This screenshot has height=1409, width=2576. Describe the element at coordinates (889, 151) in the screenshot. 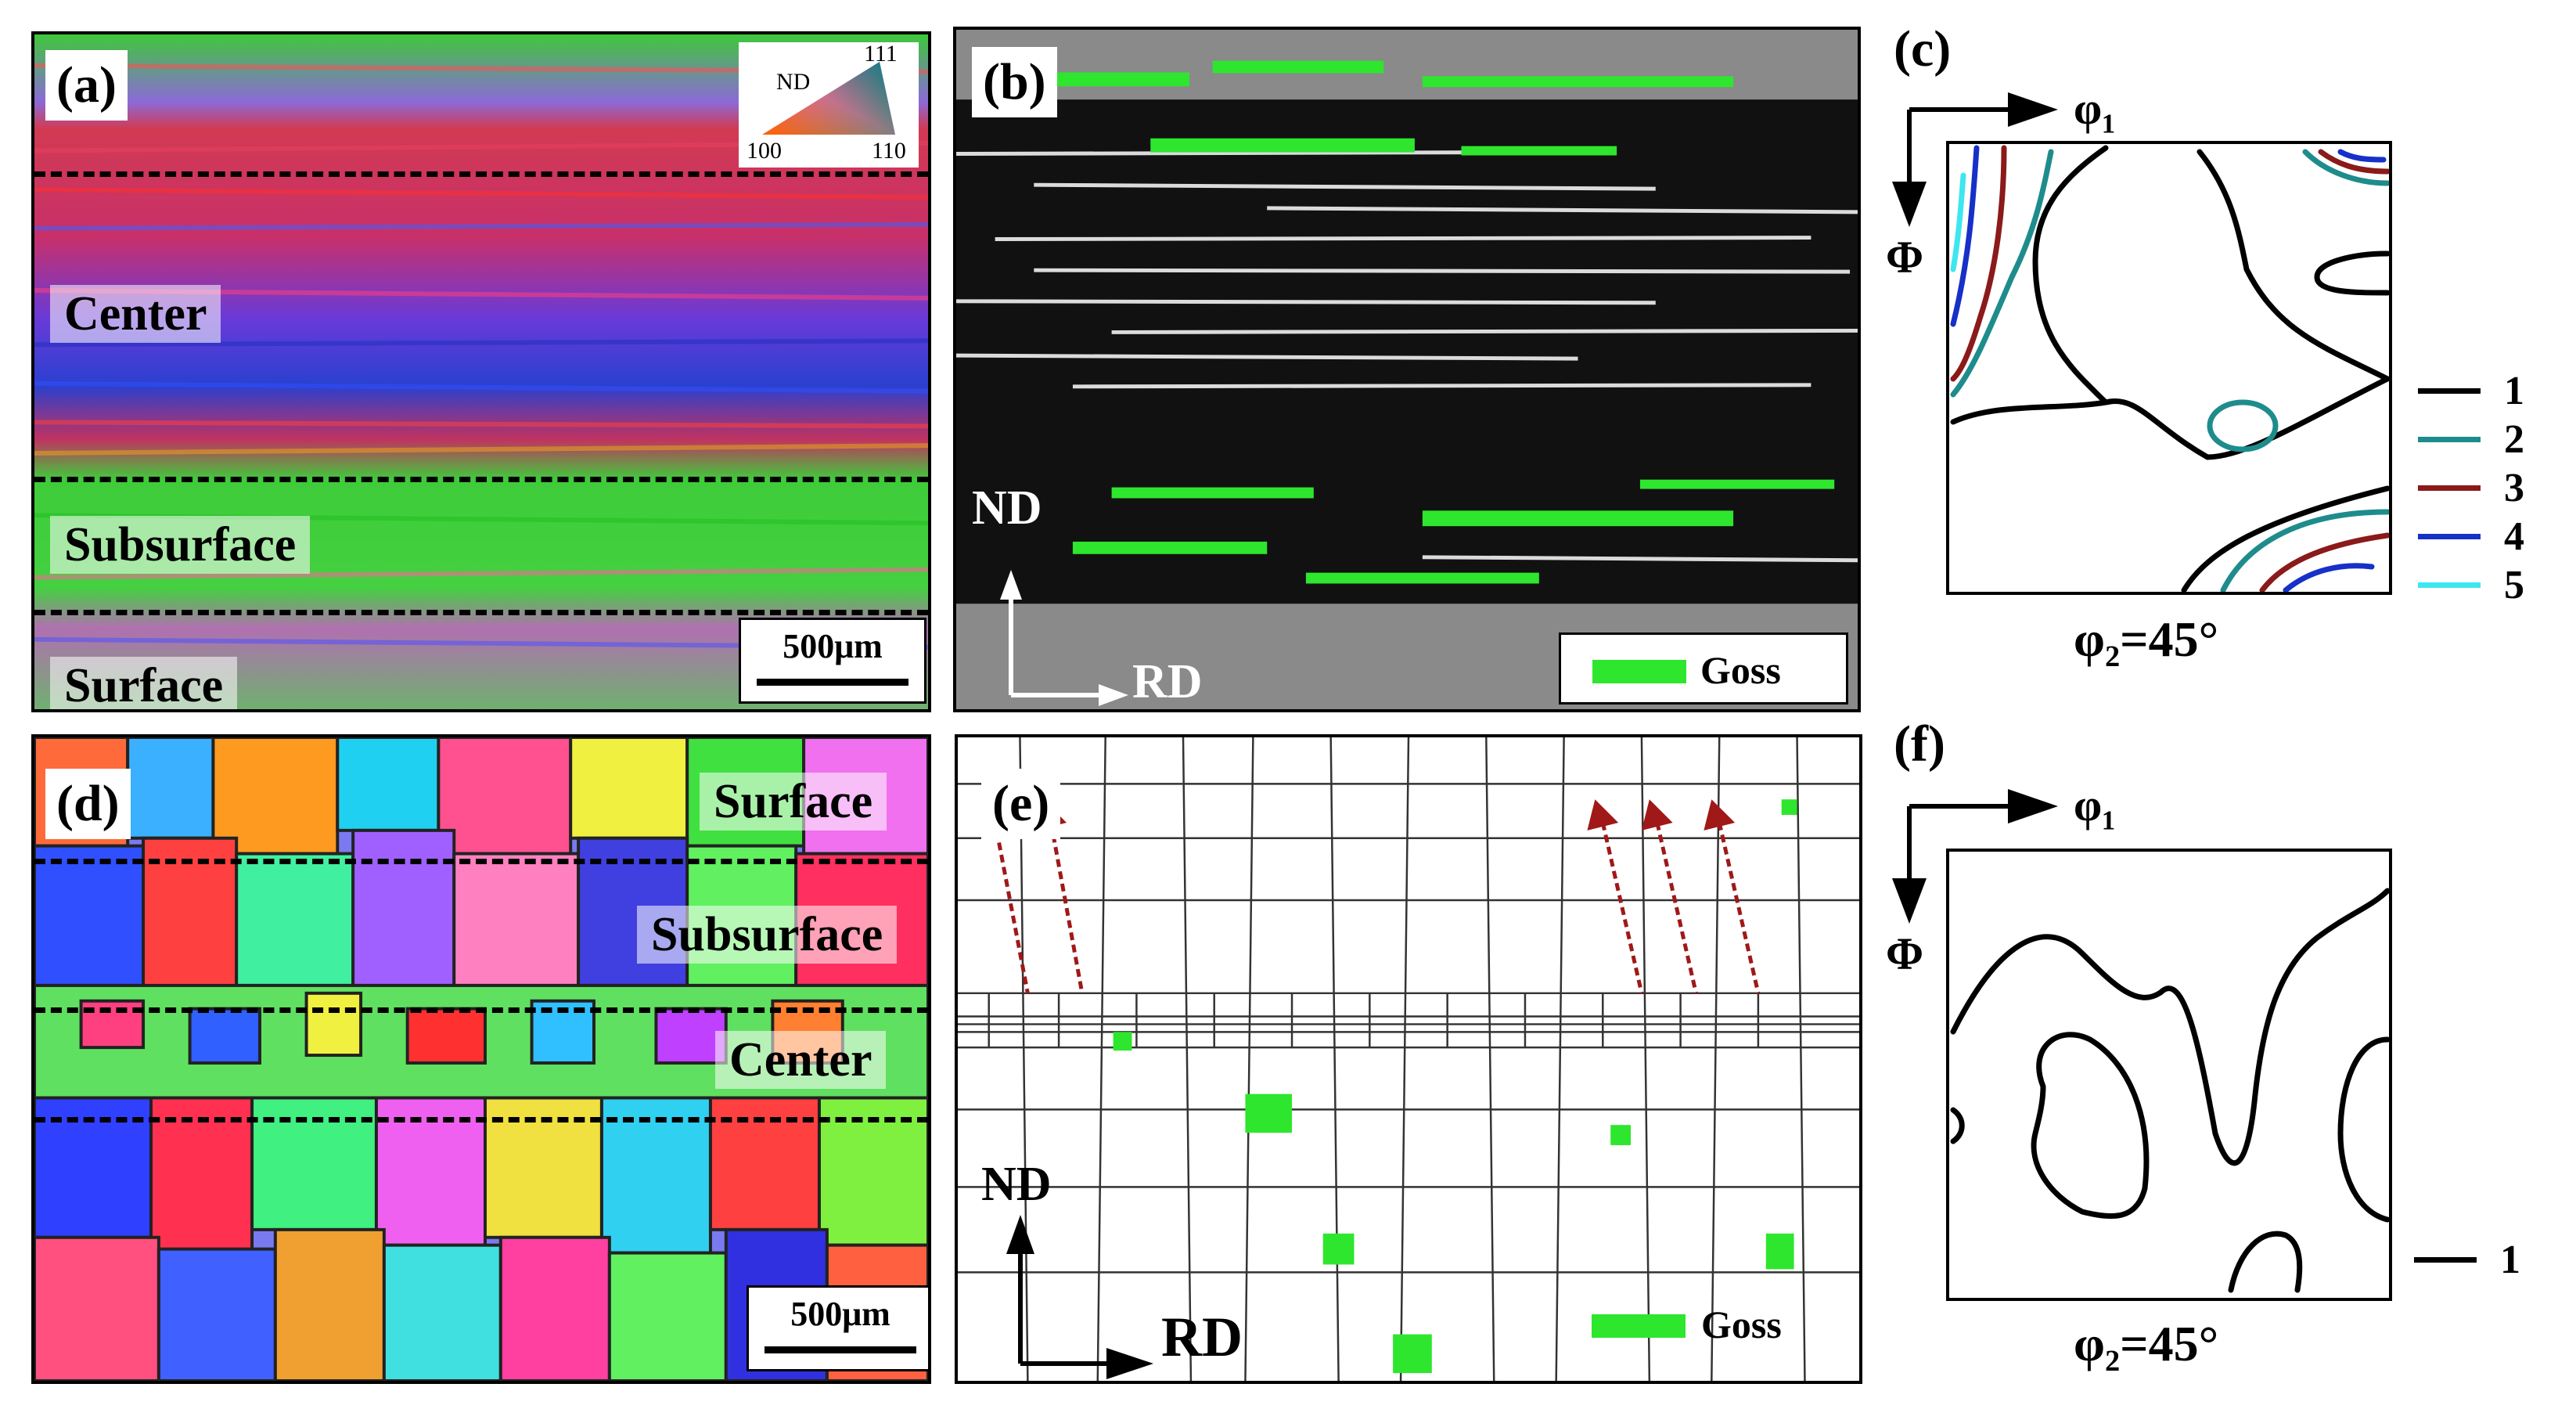

I see `ipf-key-110: 110` at that location.